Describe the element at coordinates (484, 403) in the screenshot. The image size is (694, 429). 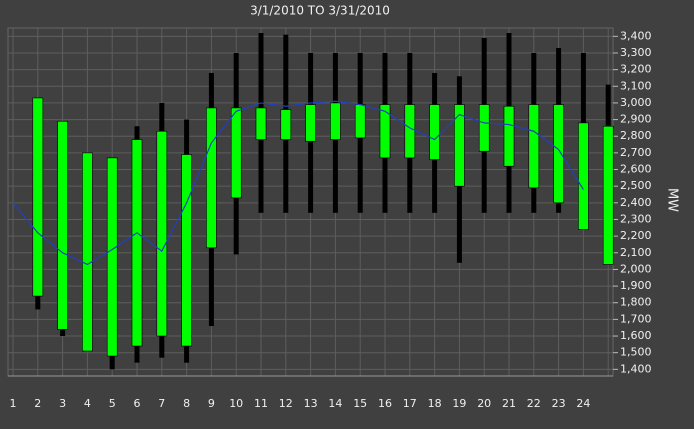
I see `x-tick-label: 20` at that location.